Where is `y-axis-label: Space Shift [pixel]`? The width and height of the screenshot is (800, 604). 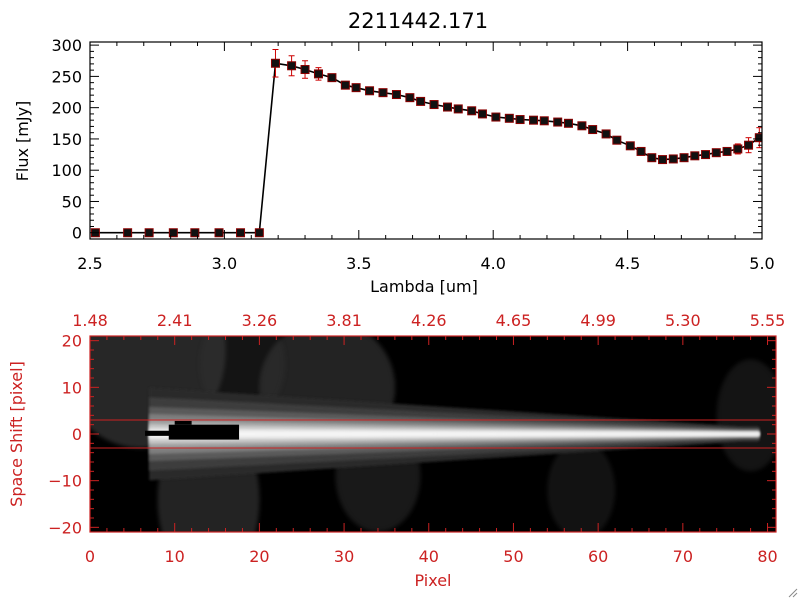 y-axis-label: Space Shift [pixel] is located at coordinates (16, 434).